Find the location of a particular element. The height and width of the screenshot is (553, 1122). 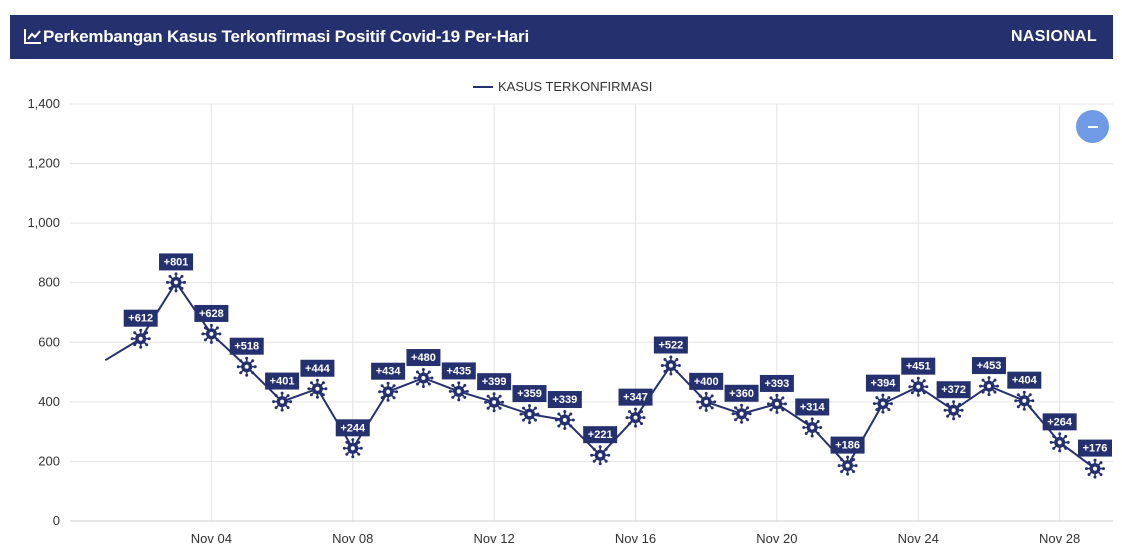

y-tick-label: 0 is located at coordinates (56, 520).